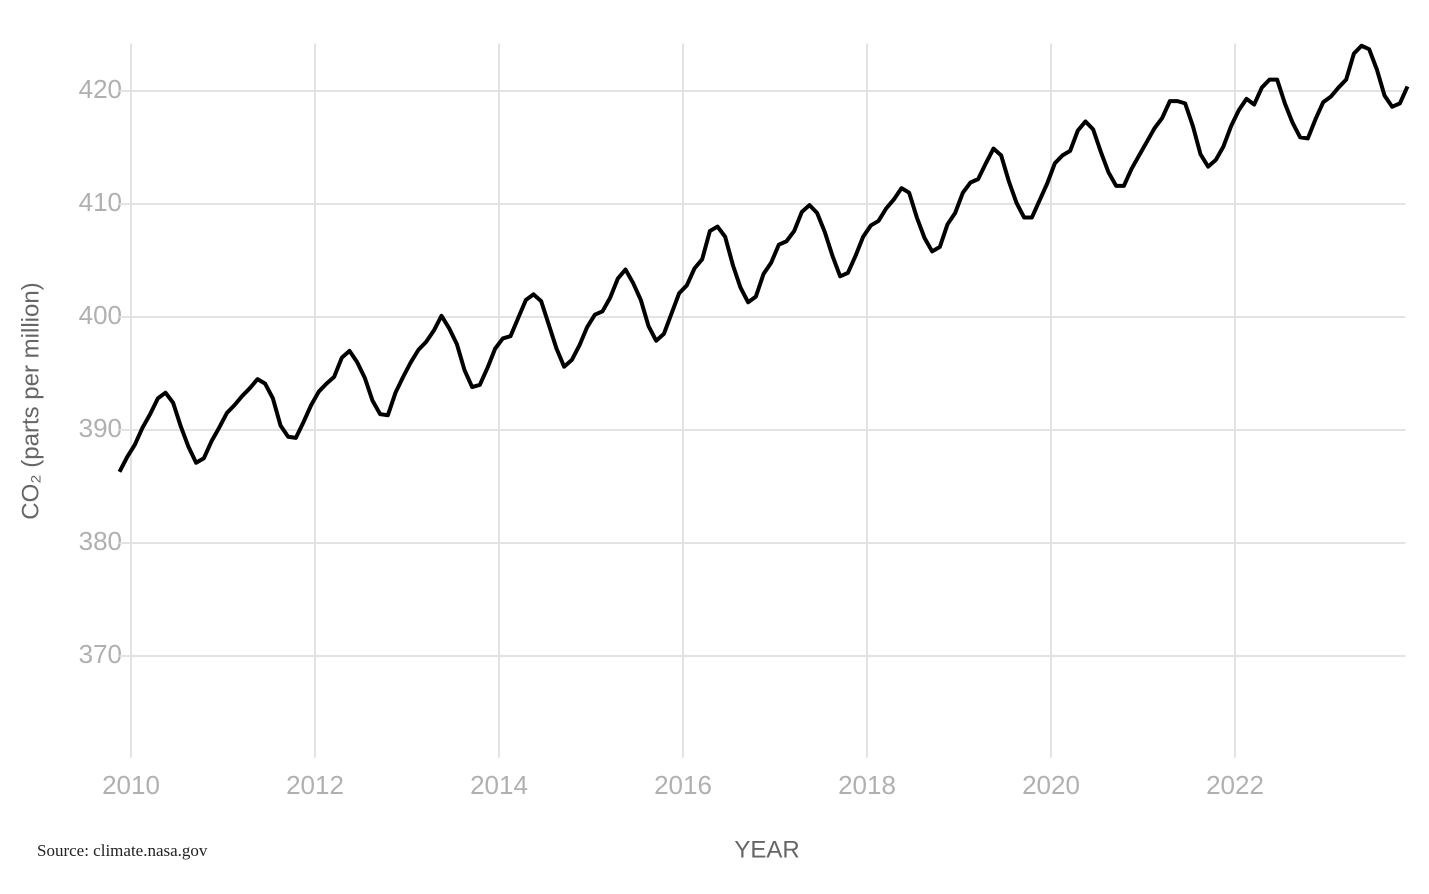  I want to click on x-tick-label: 2010, so click(131, 785).